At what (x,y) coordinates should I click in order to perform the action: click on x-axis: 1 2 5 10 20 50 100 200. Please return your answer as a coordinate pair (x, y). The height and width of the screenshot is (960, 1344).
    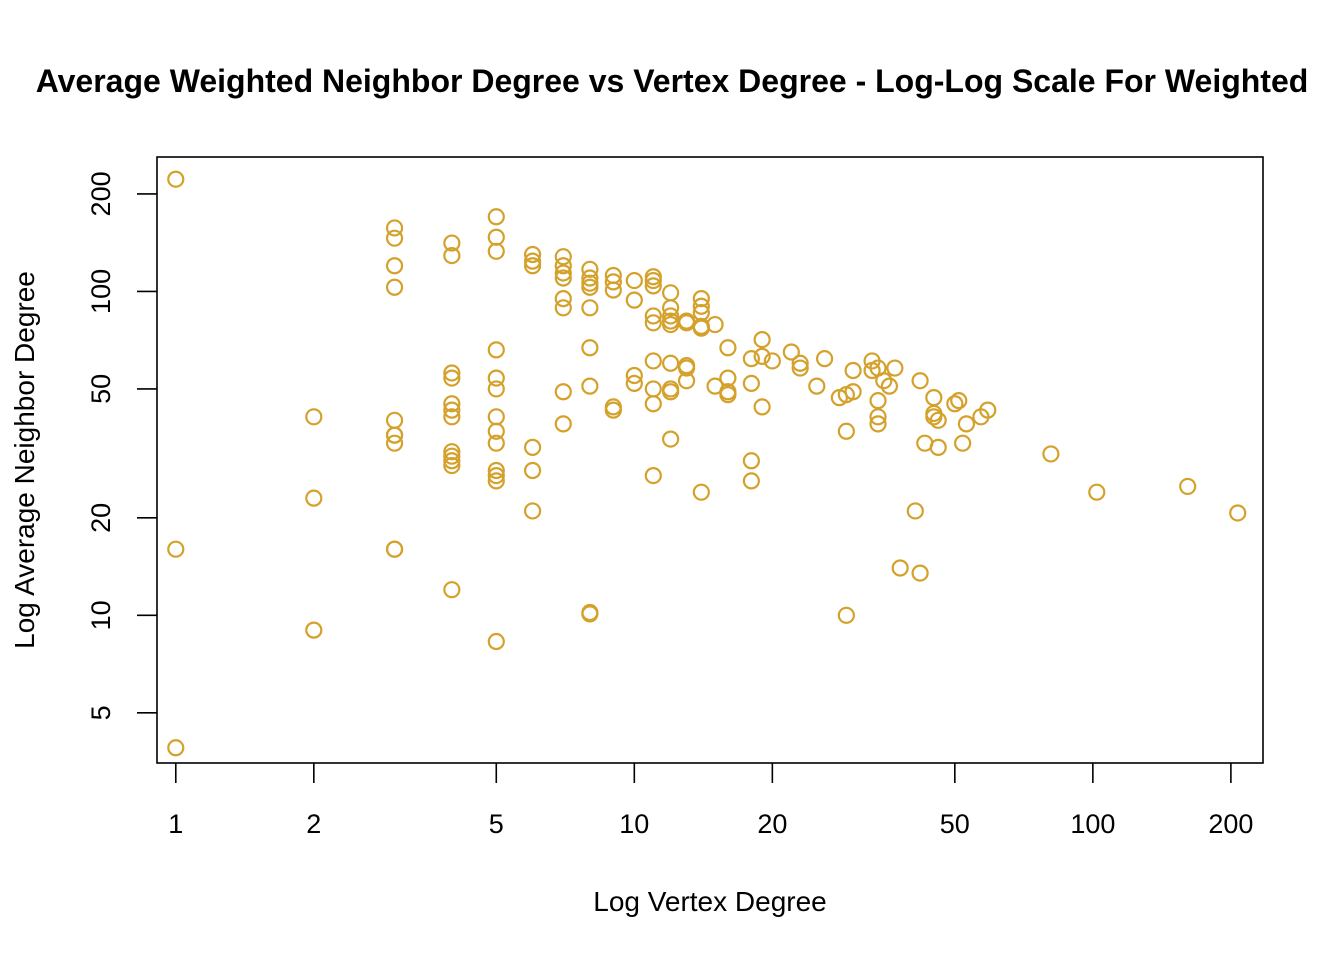
    Looking at the image, I should click on (710, 801).